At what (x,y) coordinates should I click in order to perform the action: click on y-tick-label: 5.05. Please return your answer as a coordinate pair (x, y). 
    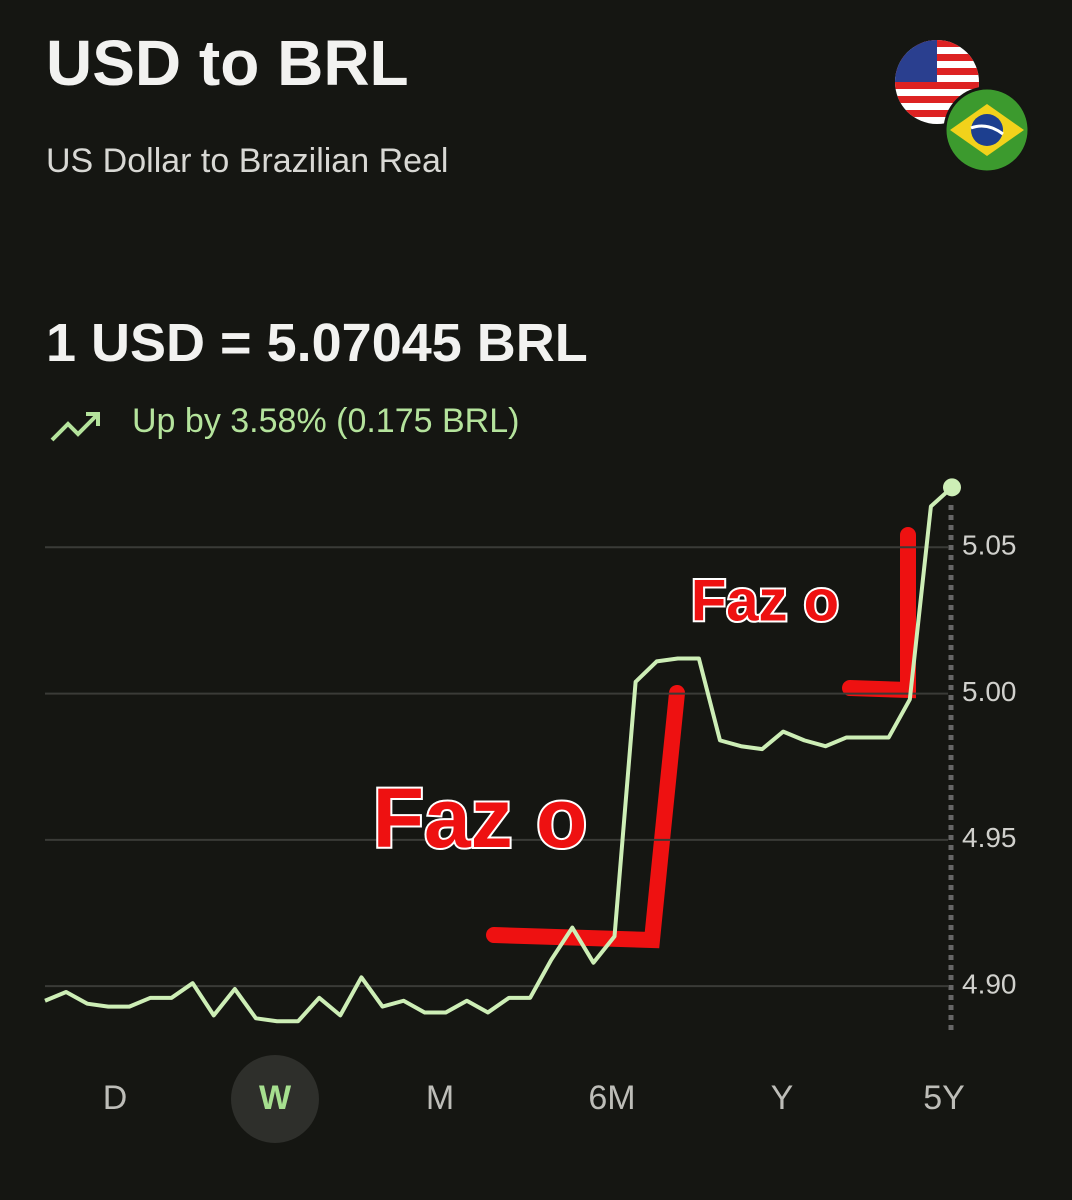
    Looking at the image, I should click on (989, 545).